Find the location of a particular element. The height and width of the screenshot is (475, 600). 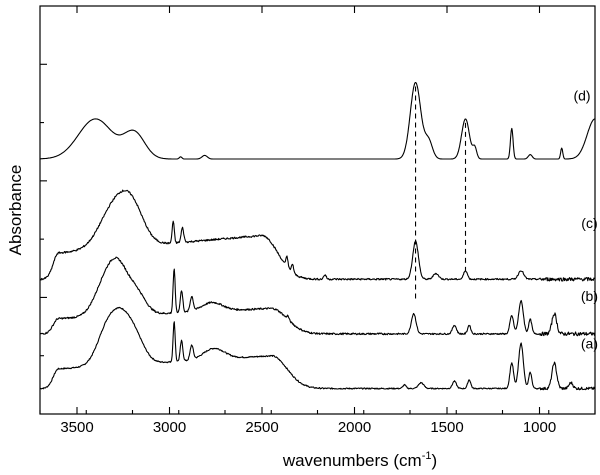

x-axis-title: wavenumbers (cm-1) is located at coordinates (359, 460).